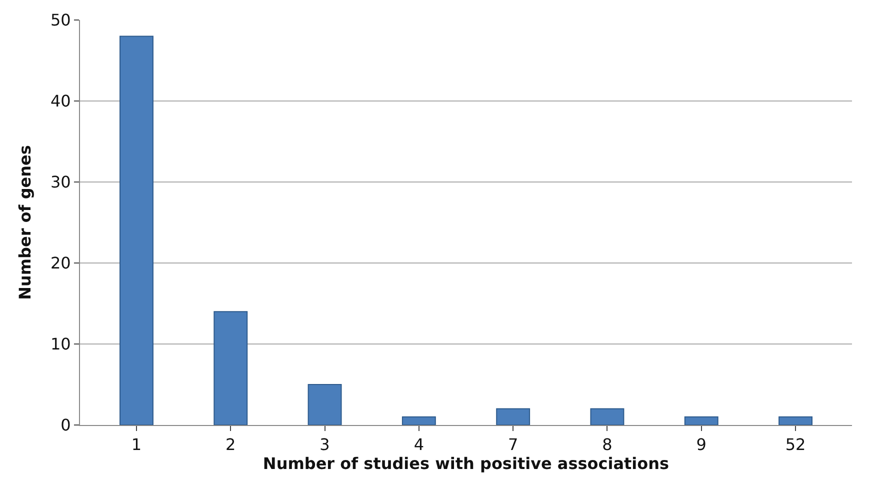 This screenshot has width=882, height=495. What do you see at coordinates (513, 444) in the screenshot?
I see `x-tick-label: 7` at bounding box center [513, 444].